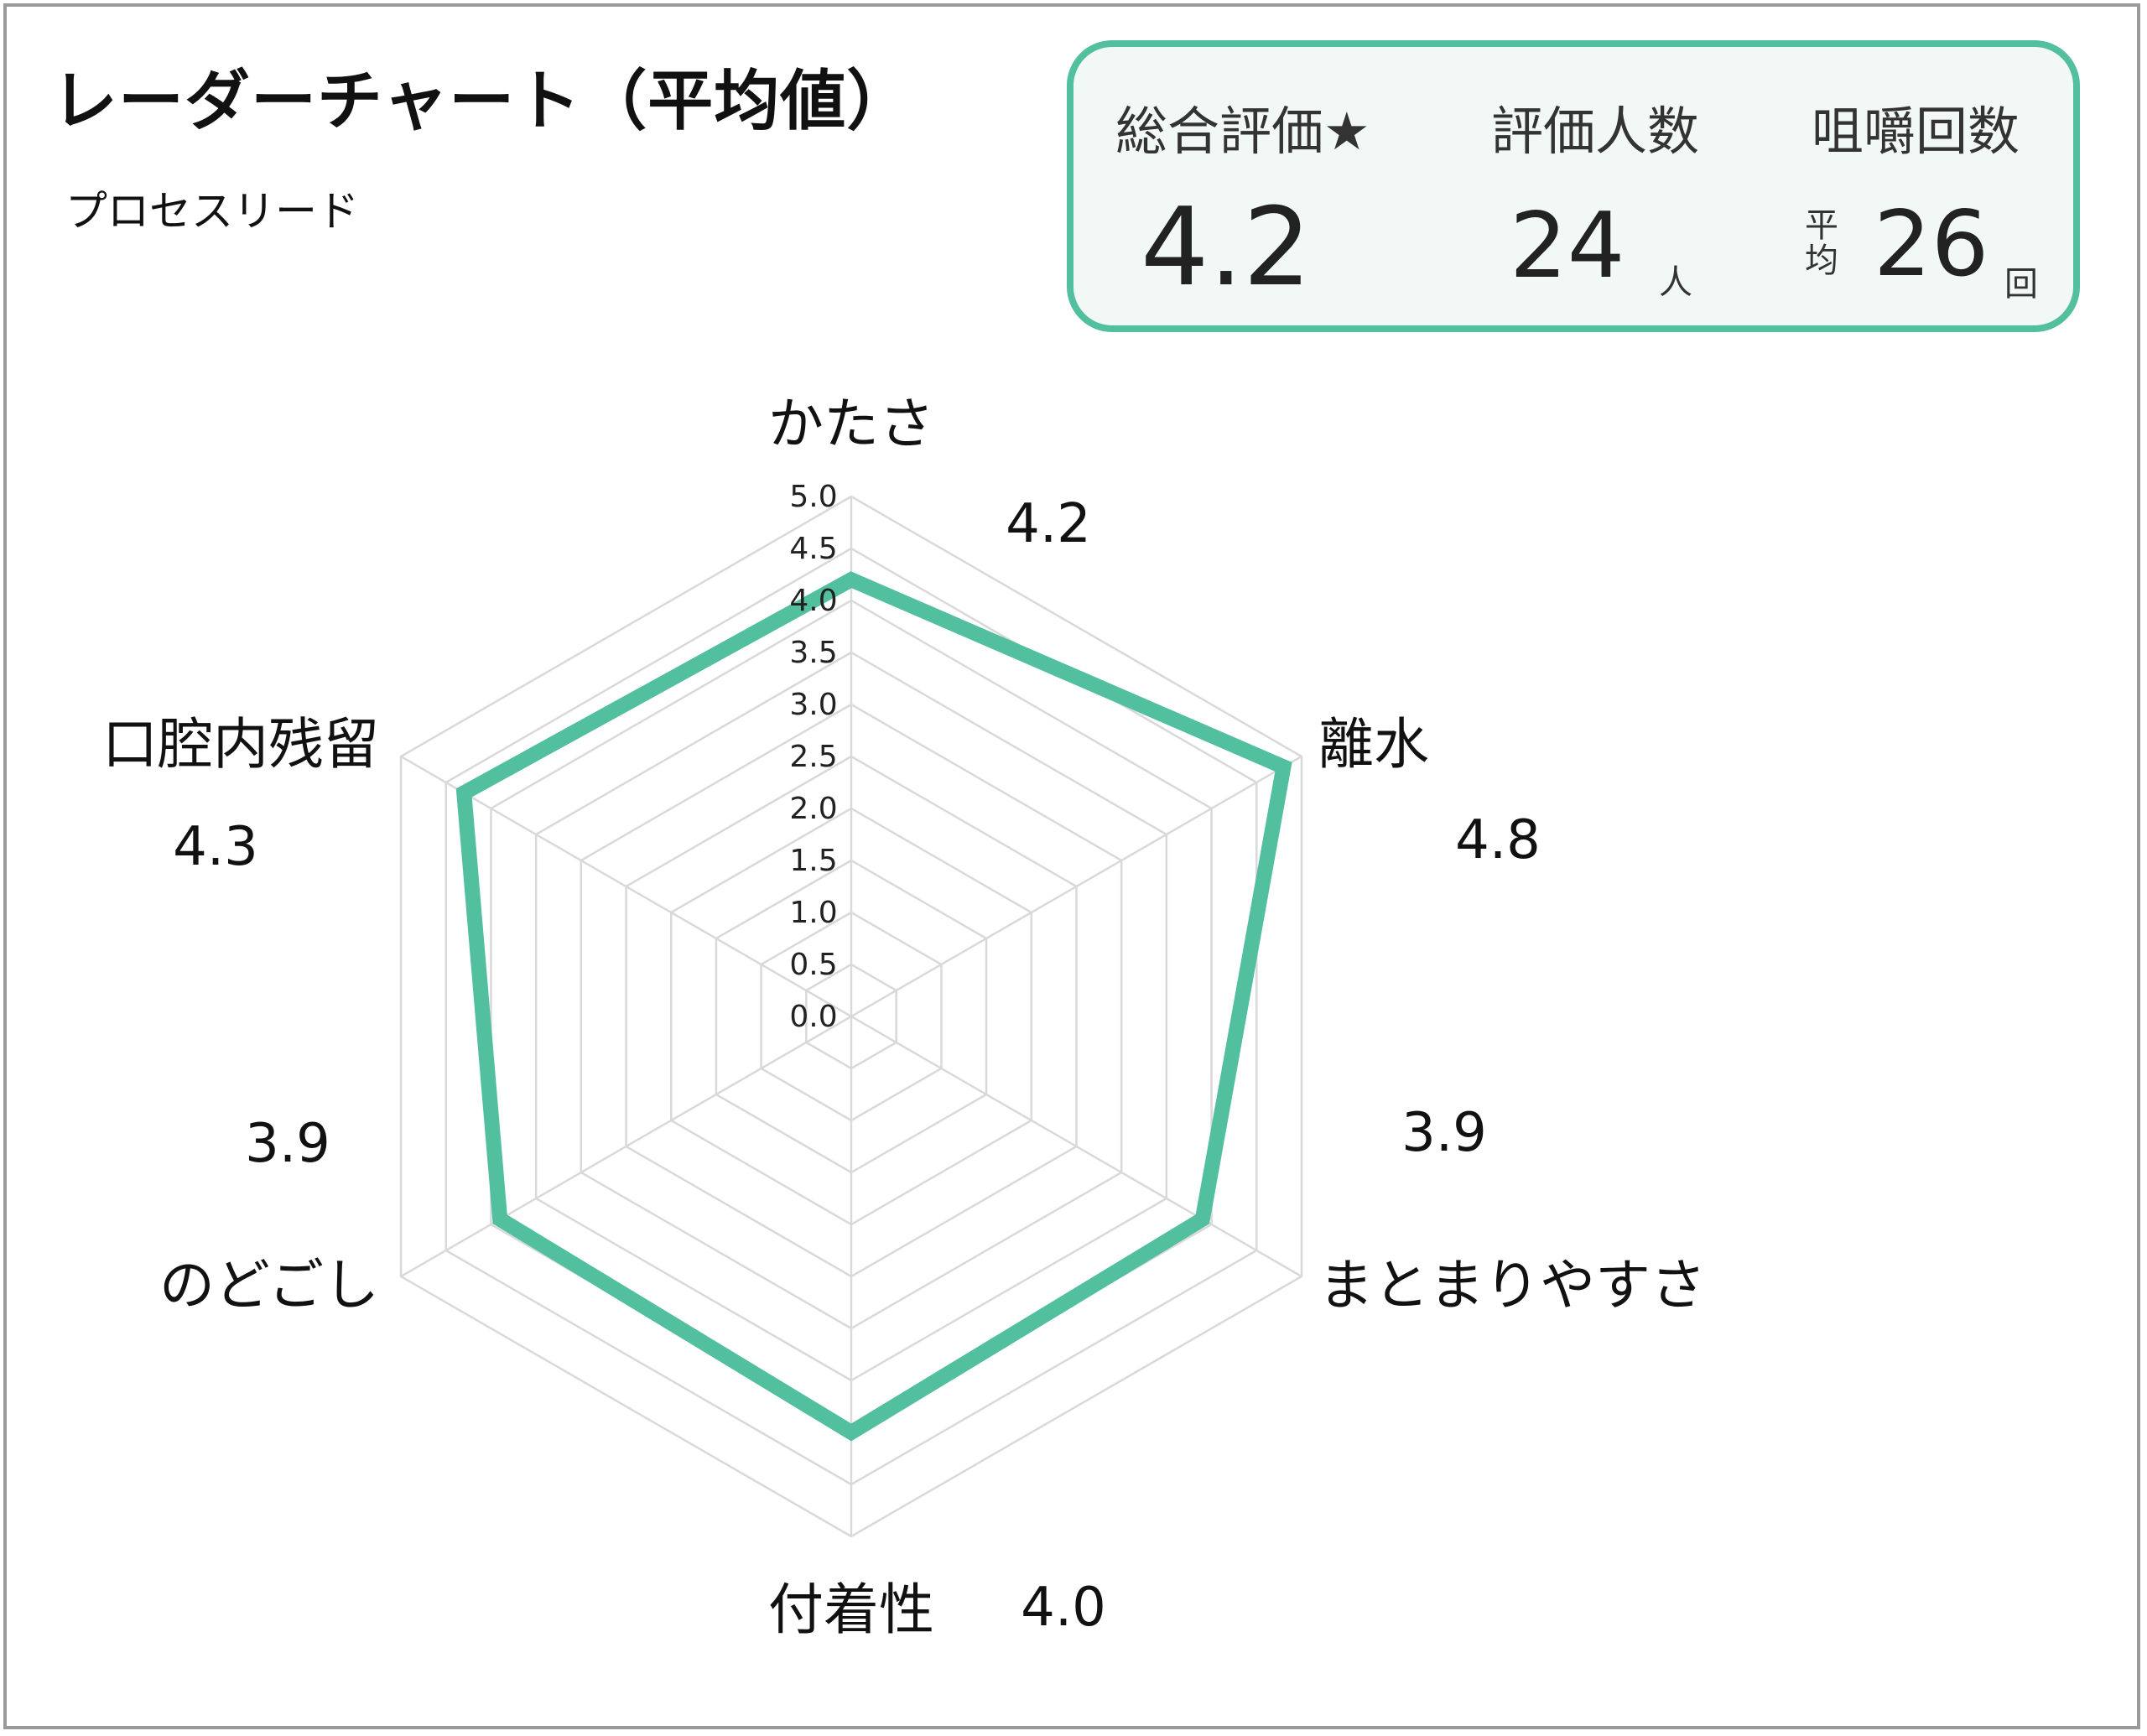 The width and height of the screenshot is (2147, 1736). I want to click on tick-label: 1.5, so click(813, 861).